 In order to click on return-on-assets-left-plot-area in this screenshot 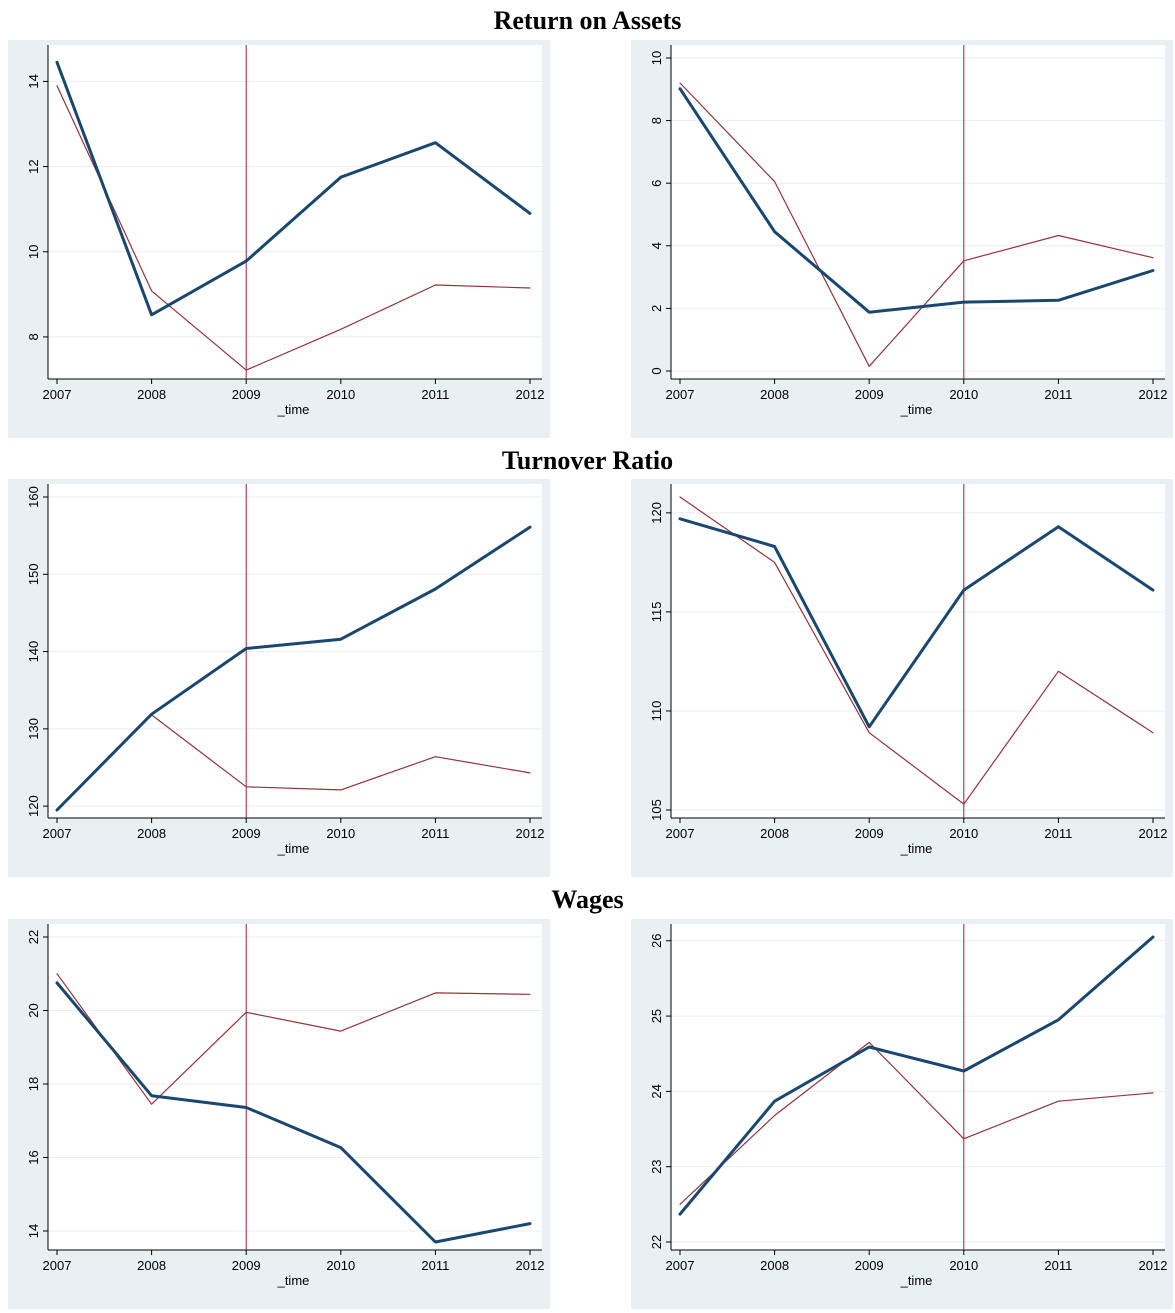, I will do `click(295, 212)`.